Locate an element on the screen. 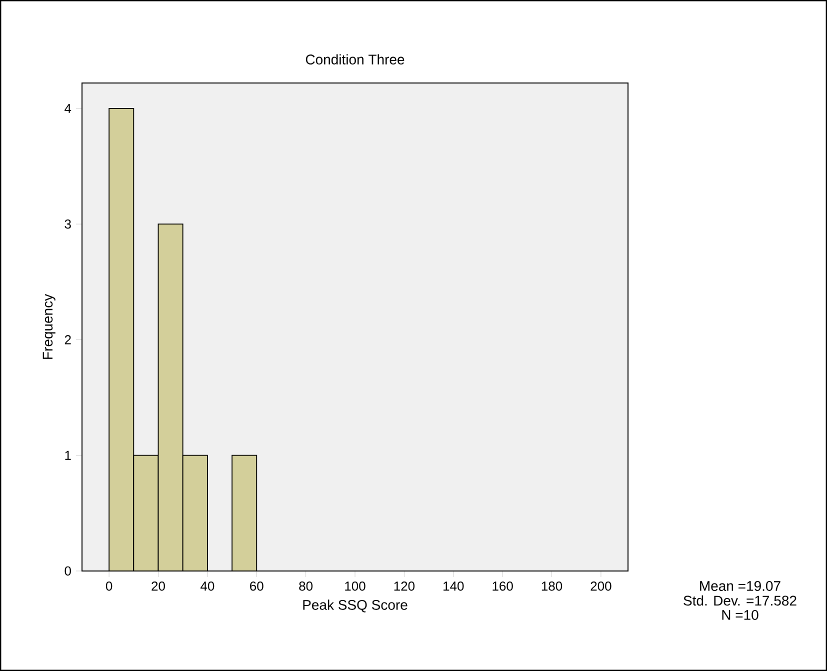  y-tick-label: 1 is located at coordinates (68, 455).